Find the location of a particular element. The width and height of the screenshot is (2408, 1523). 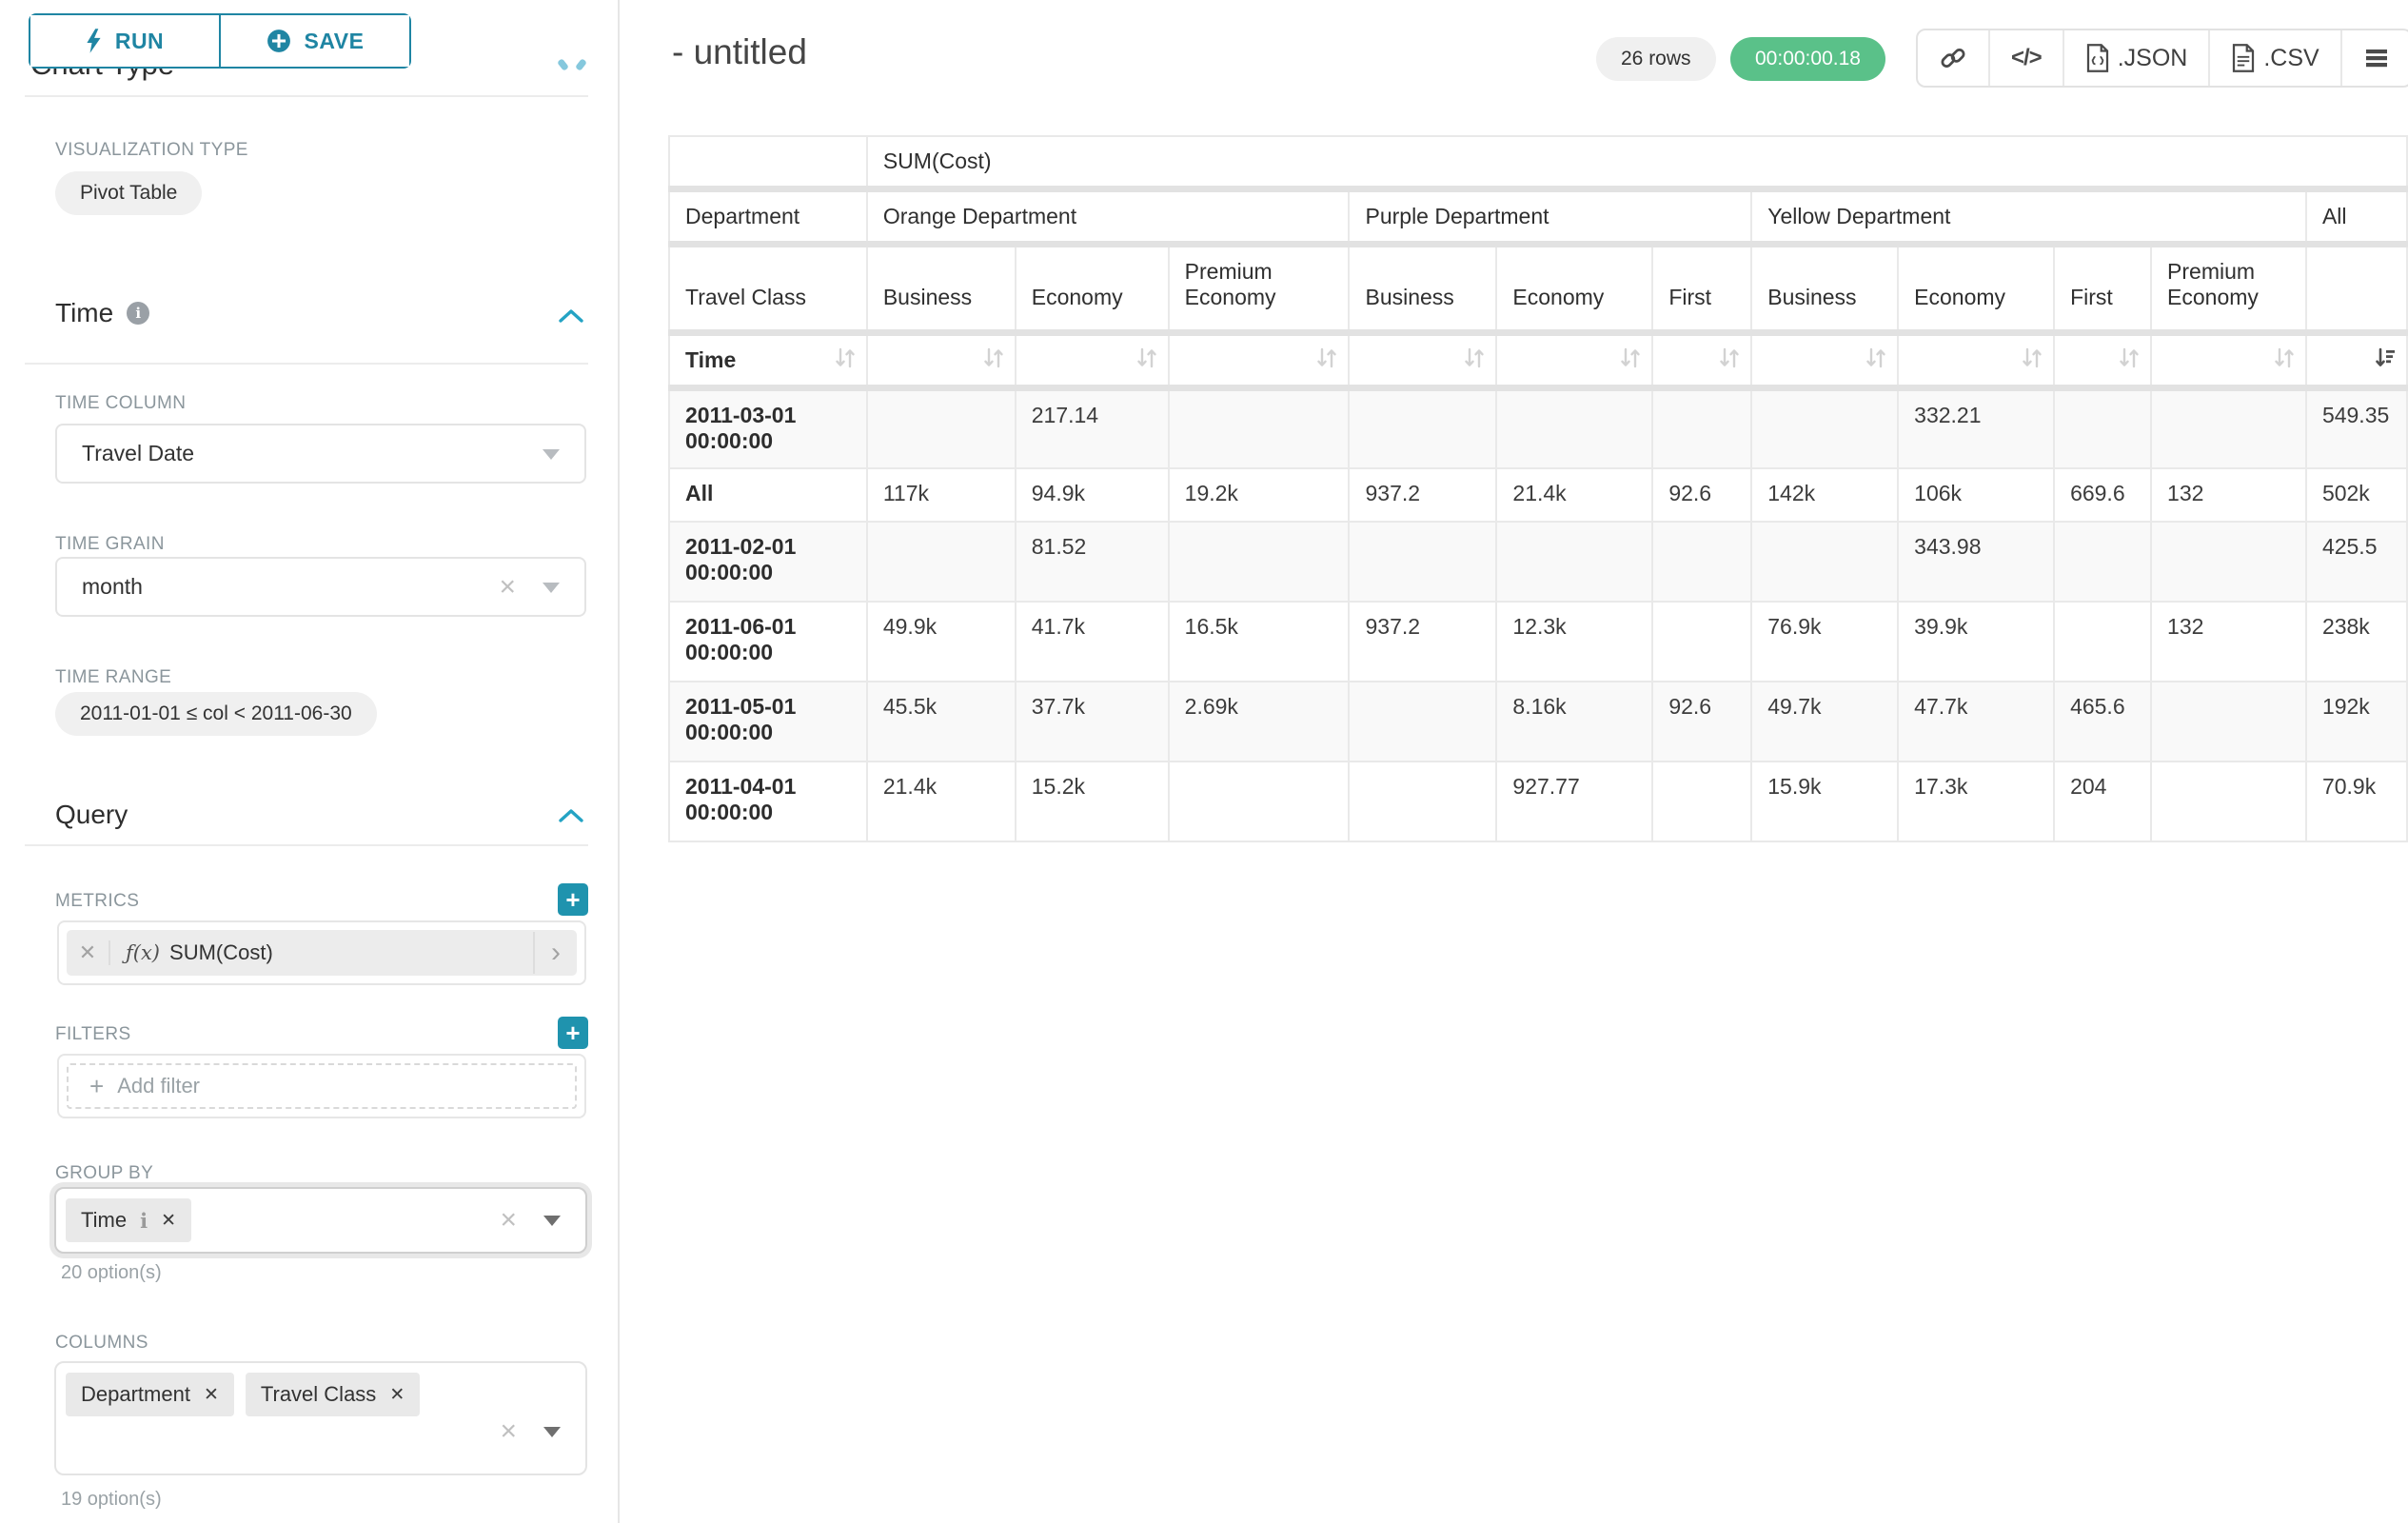

hamburger-menu-icon is located at coordinates (2376, 59).